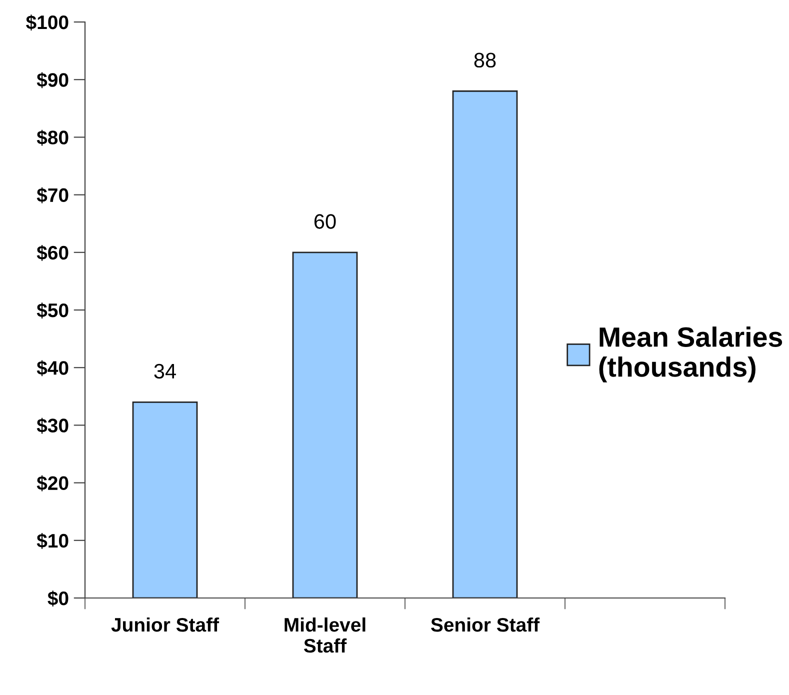  Describe the element at coordinates (52, 138) in the screenshot. I see `y-tick-label: $80` at that location.